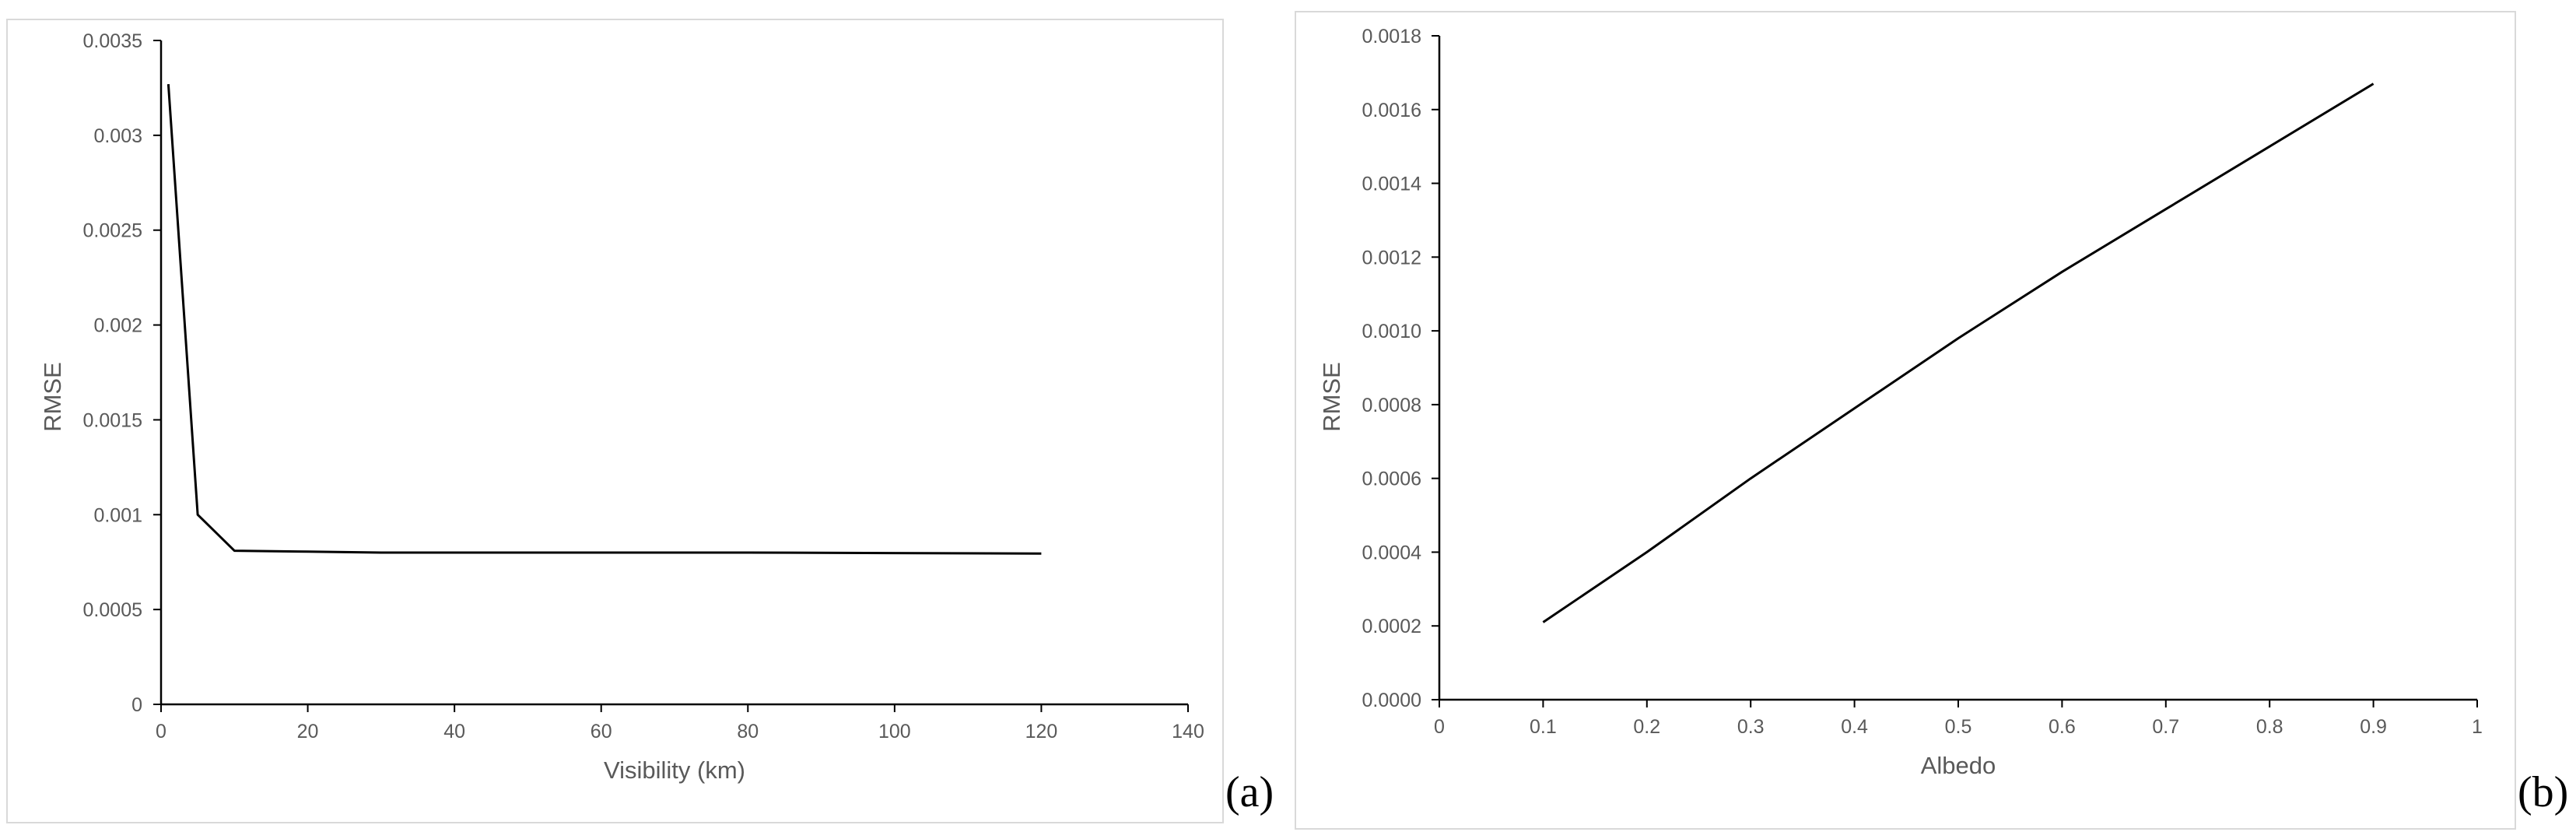 The image size is (2576, 839). What do you see at coordinates (2269, 727) in the screenshot?
I see `x-tick-label-b: 0.8` at bounding box center [2269, 727].